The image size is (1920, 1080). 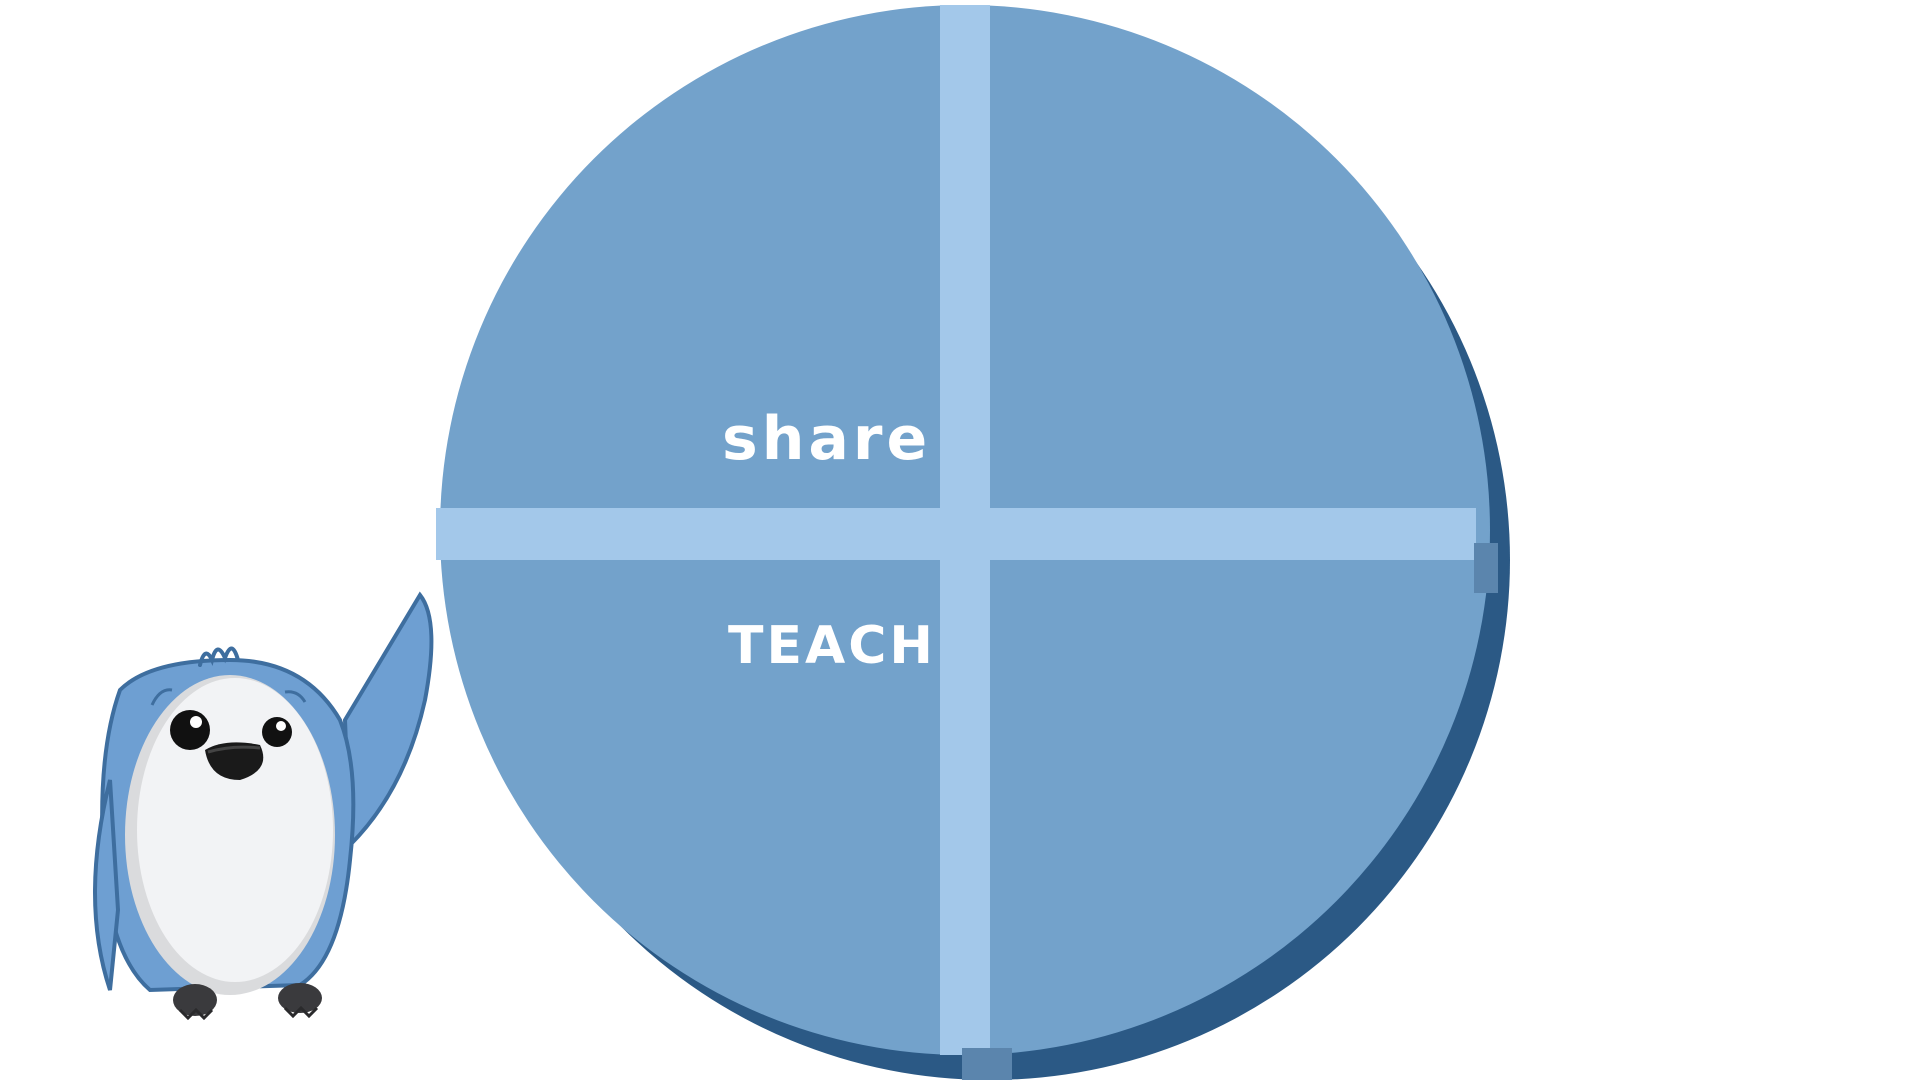 What do you see at coordinates (832, 646) in the screenshot?
I see `quadrant-label-teach: TEACH` at bounding box center [832, 646].